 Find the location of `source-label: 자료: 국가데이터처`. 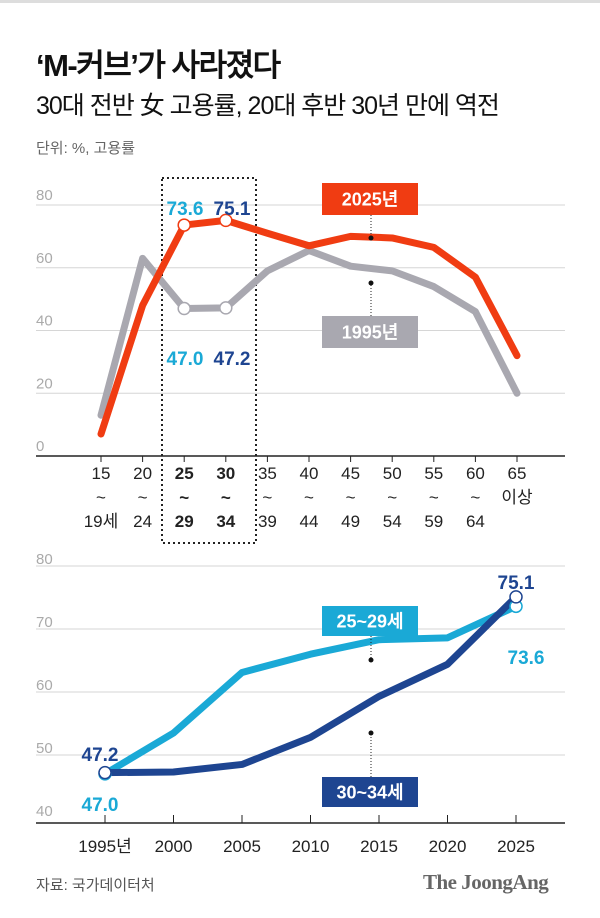

source-label: 자료: 국가데이터처 is located at coordinates (95, 885).